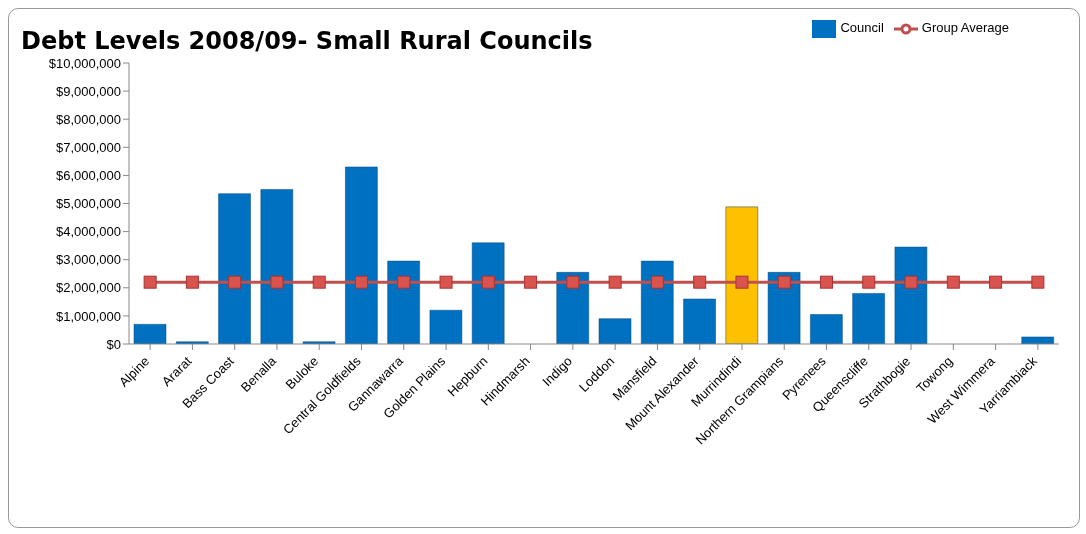 The image size is (1086, 534). Describe the element at coordinates (88, 260) in the screenshot. I see `y-tick-label: $3,000,000` at that location.